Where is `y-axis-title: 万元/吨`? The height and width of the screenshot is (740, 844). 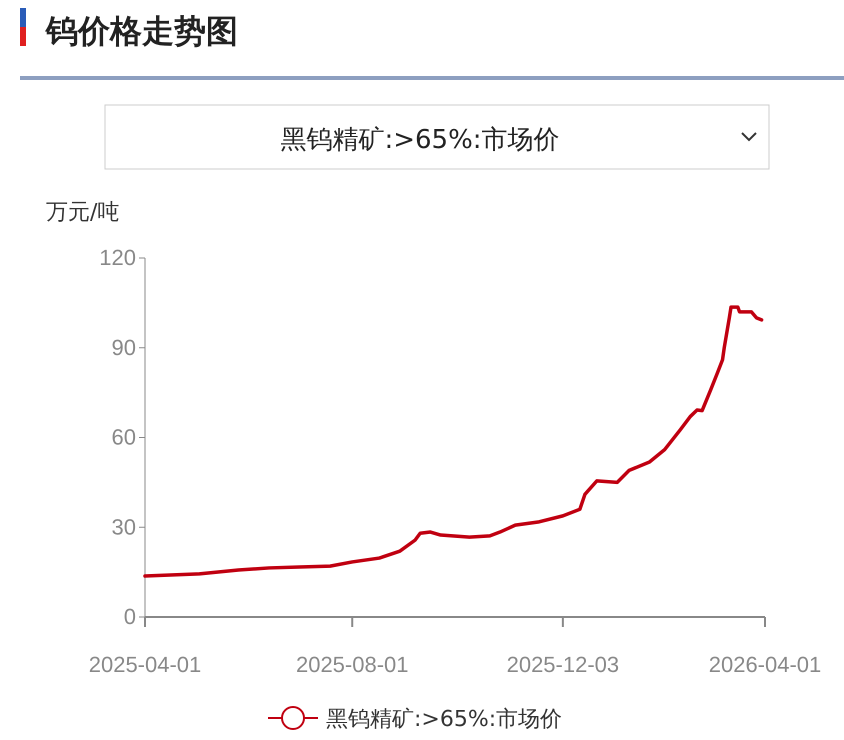 y-axis-title: 万元/吨 is located at coordinates (83, 212).